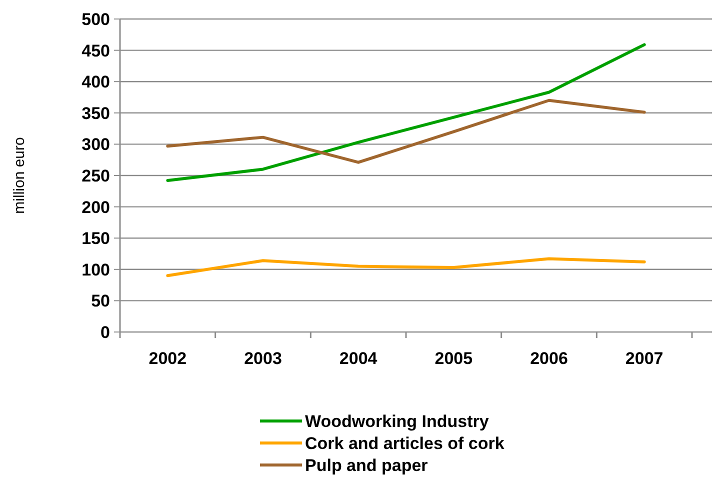 This screenshot has width=722, height=486. I want to click on legend-label: Pulp and paper, so click(366, 465).